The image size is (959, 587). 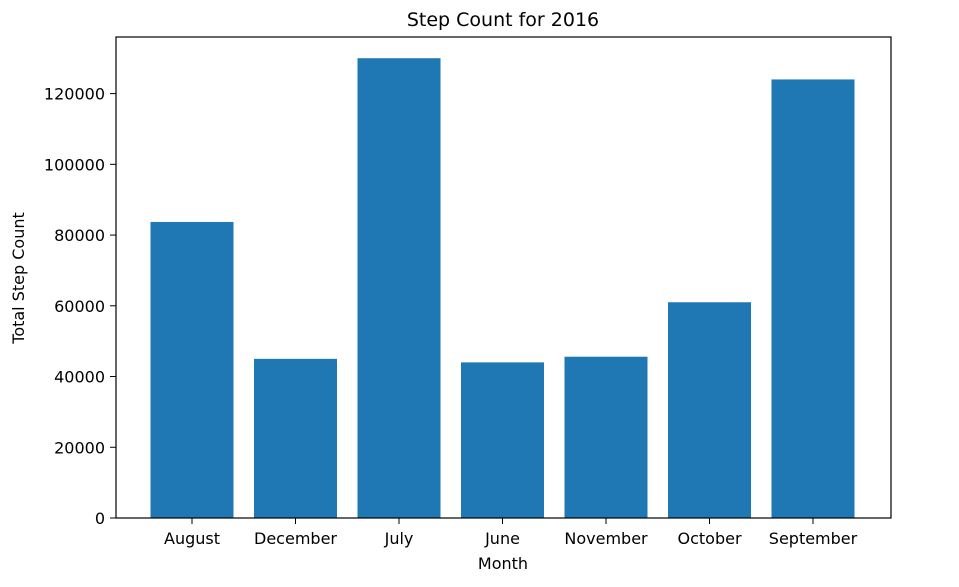 What do you see at coordinates (502, 538) in the screenshot?
I see `x-tick-label: June` at bounding box center [502, 538].